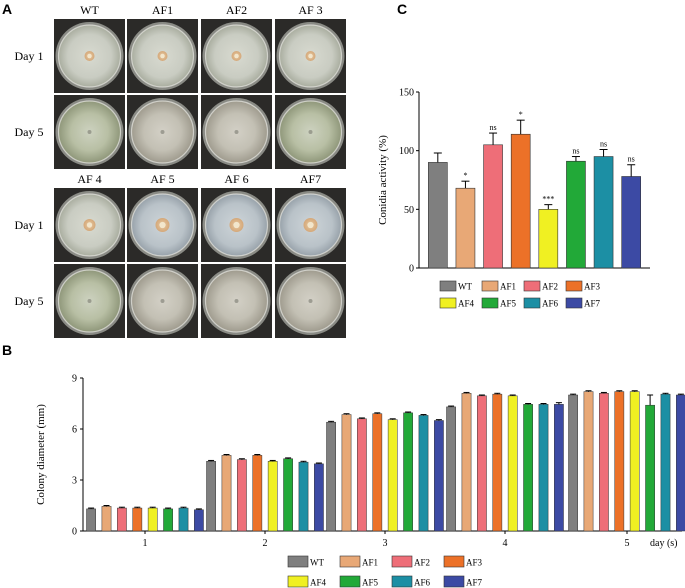  What do you see at coordinates (664, 543) in the screenshot?
I see `x-axis-title: day (s)` at bounding box center [664, 543].